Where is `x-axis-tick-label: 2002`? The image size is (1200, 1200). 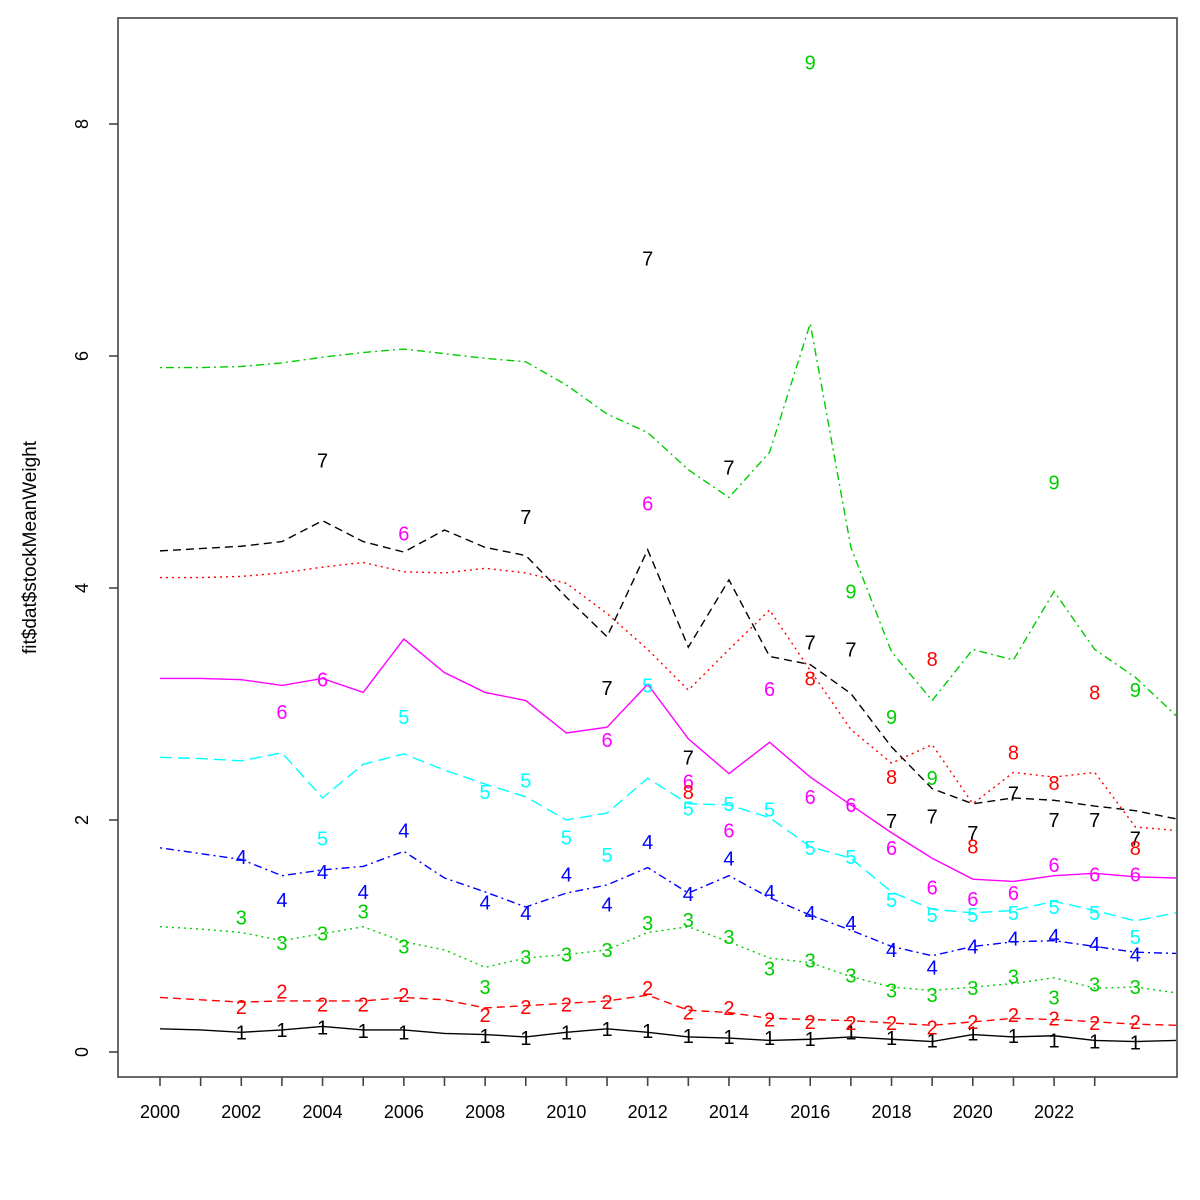
x-axis-tick-label: 2002 is located at coordinates (241, 1112).